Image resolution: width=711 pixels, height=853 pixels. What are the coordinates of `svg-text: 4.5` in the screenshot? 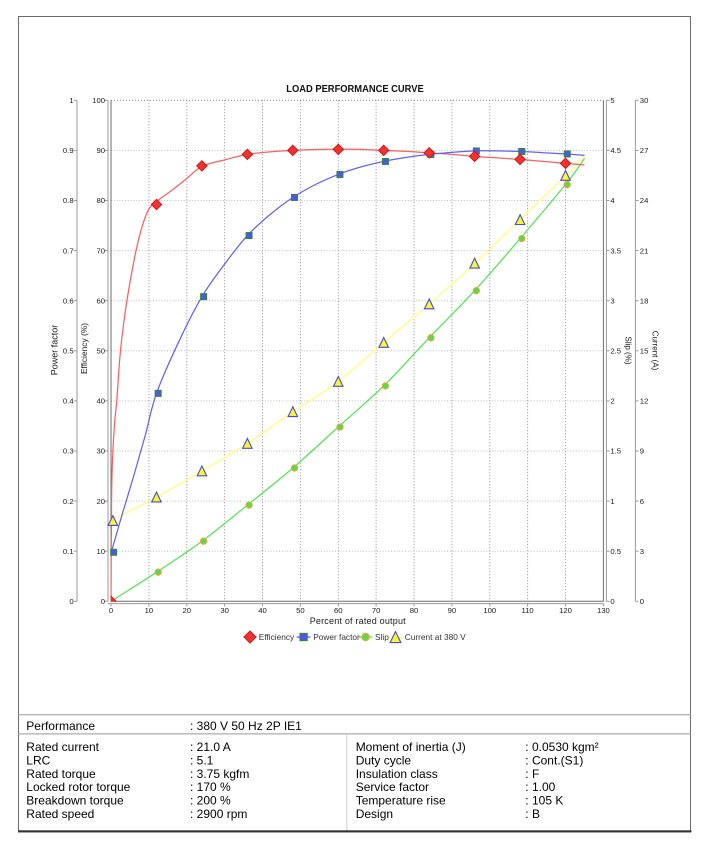 It's located at (615, 150).